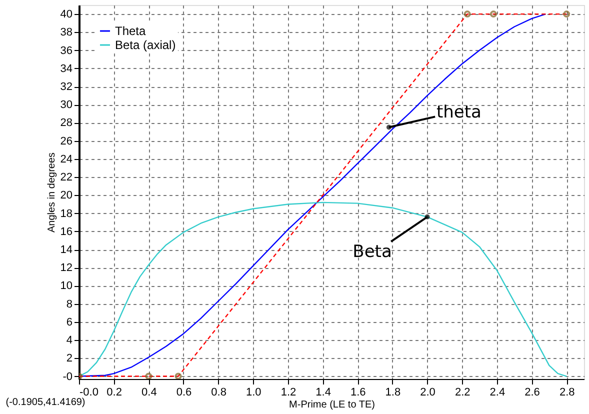 The height and width of the screenshot is (414, 589). What do you see at coordinates (66, 87) in the screenshot?
I see `y-tick-label: 32` at bounding box center [66, 87].